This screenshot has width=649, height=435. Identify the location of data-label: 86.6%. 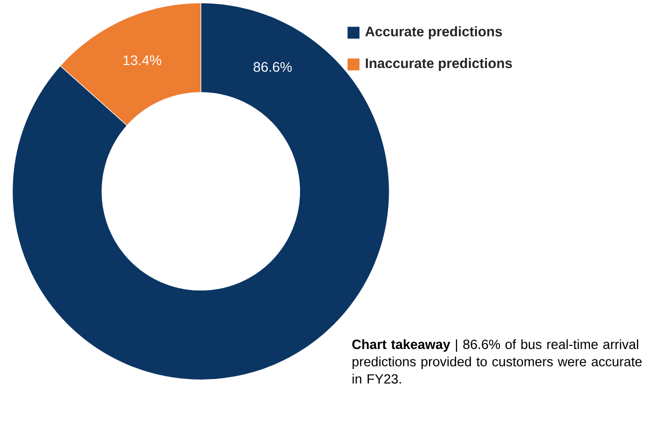
(273, 67).